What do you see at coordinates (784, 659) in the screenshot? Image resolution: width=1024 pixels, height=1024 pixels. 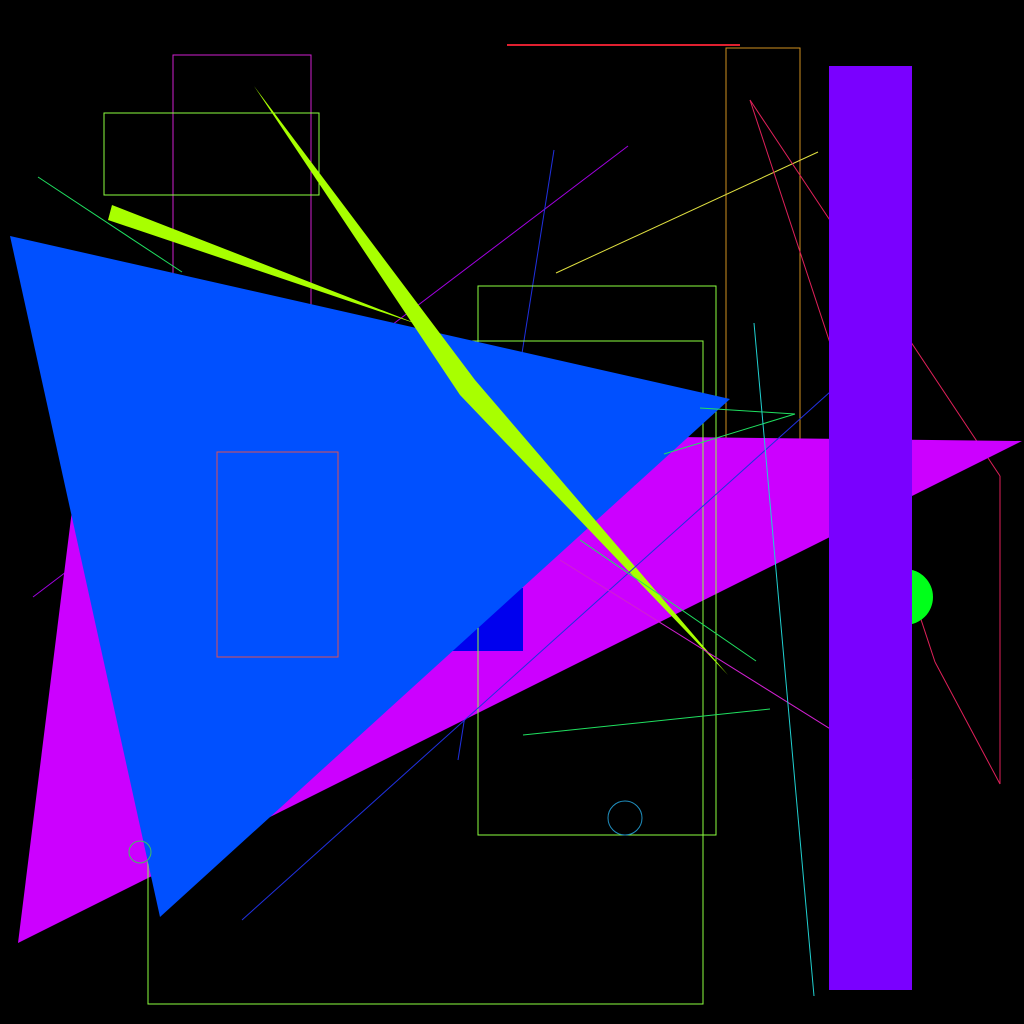 I see `line-cyan` at bounding box center [784, 659].